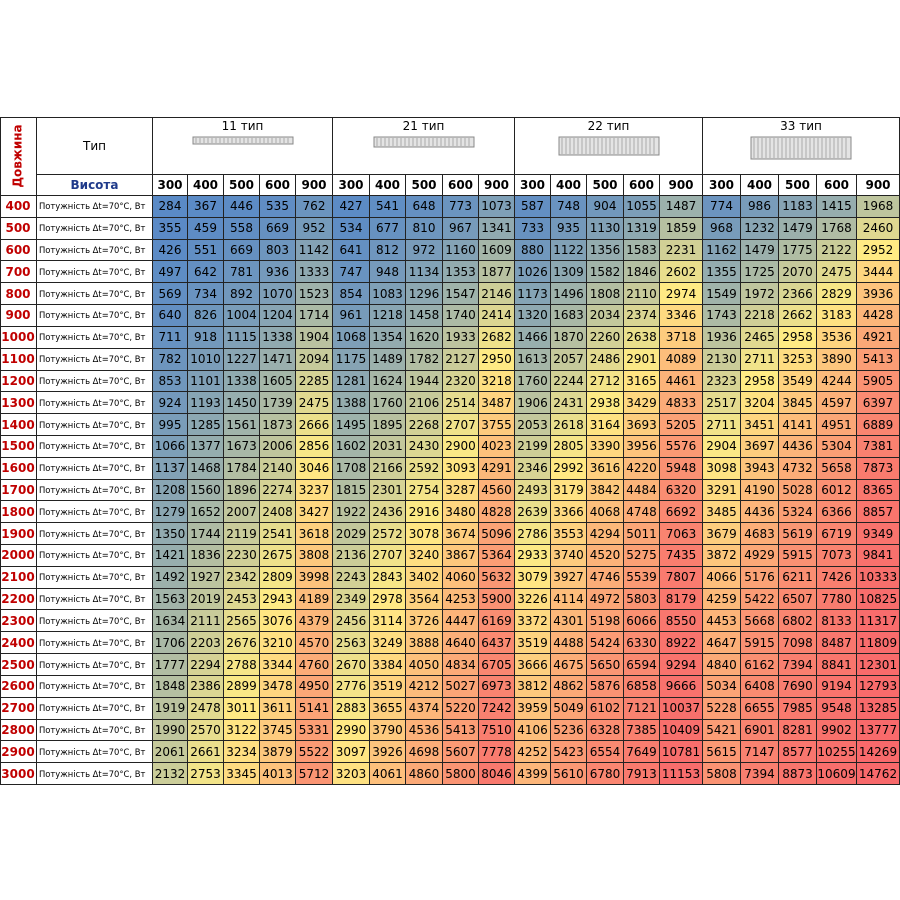 The width and height of the screenshot is (900, 900). What do you see at coordinates (497, 599) in the screenshot?
I see `power-value: 5900` at bounding box center [497, 599].